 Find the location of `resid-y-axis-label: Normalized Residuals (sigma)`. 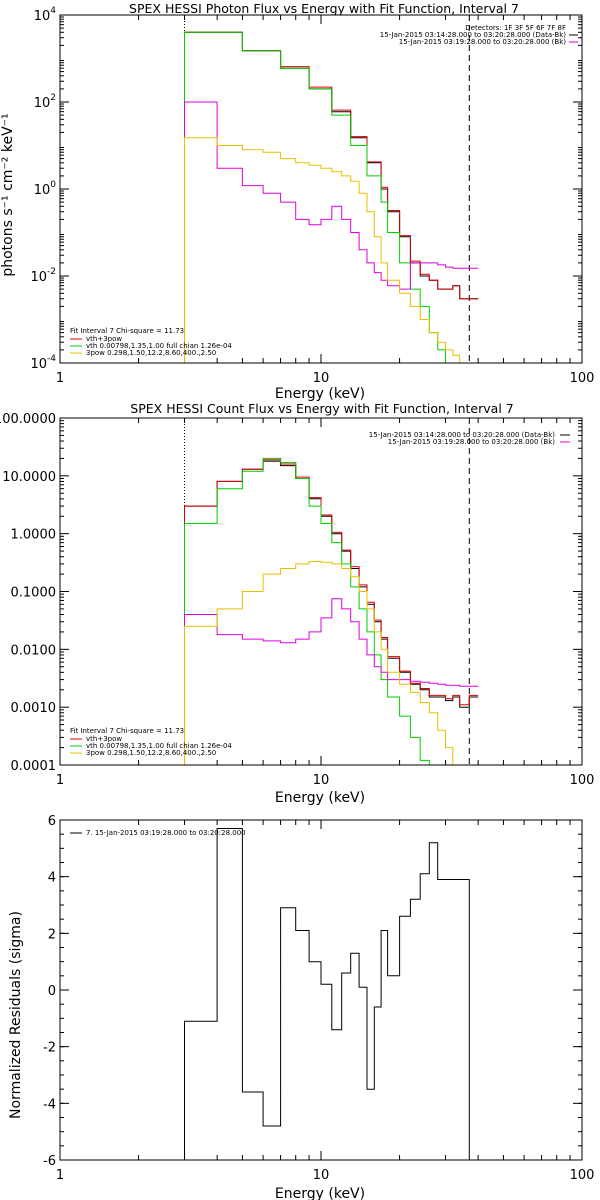

resid-y-axis-label: Normalized Residuals (sigma) is located at coordinates (16, 1015).